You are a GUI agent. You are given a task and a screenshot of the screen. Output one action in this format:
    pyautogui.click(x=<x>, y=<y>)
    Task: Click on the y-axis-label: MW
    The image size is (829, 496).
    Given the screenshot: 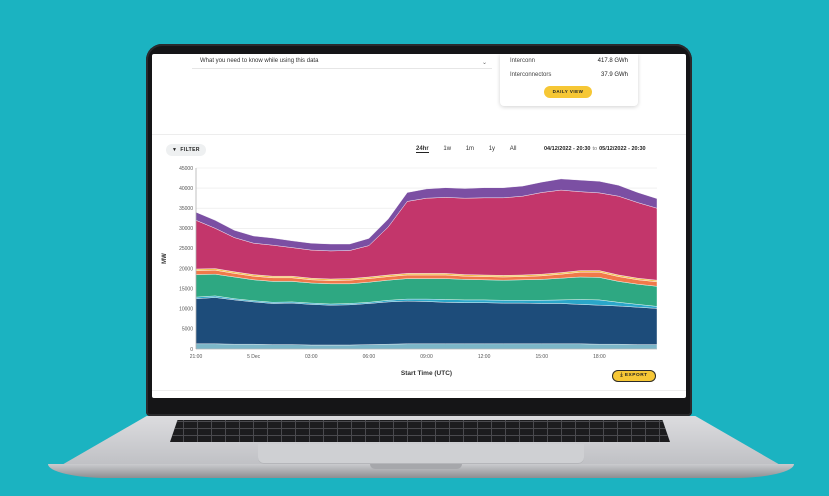 What is the action you would take?
    pyautogui.click(x=165, y=258)
    